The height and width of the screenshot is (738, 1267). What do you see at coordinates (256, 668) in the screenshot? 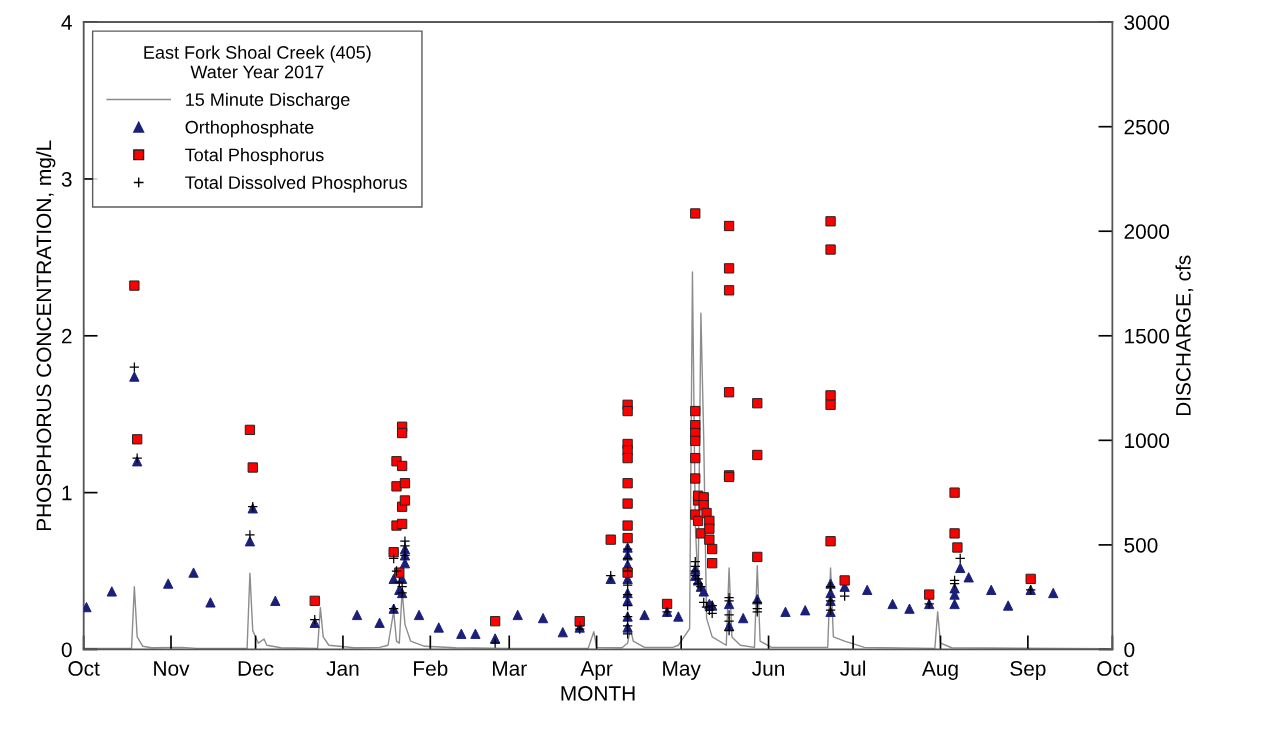
I see `x-tick-label: Dec` at bounding box center [256, 668].